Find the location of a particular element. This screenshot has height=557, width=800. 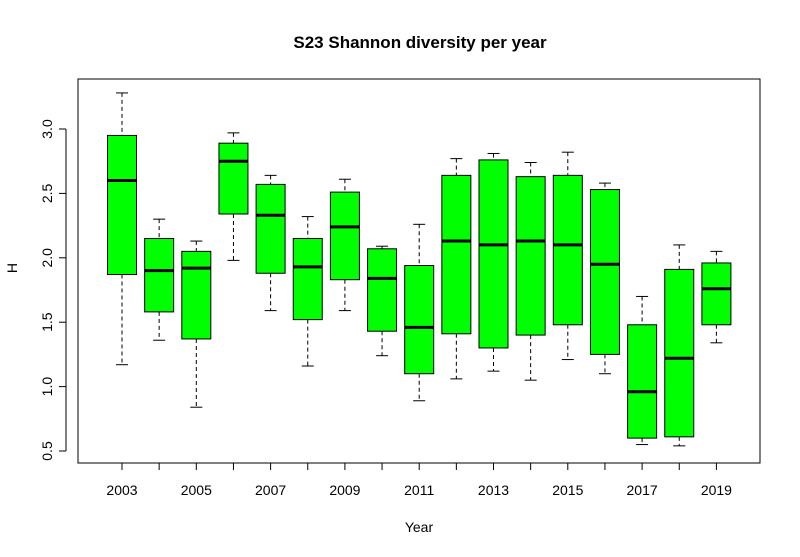

x-axis: 2003 2005 2007 2009 2011 2013 2015 2017 2019 is located at coordinates (419, 480).